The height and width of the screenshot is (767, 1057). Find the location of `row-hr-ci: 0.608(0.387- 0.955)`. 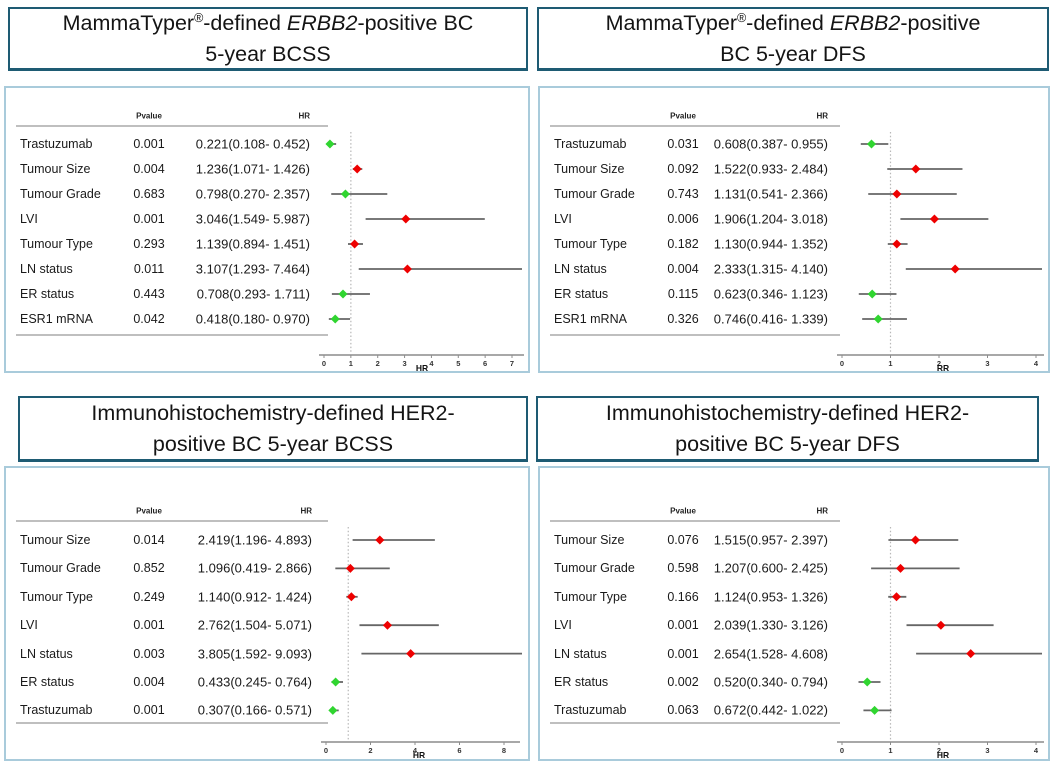

row-hr-ci: 0.608(0.387- 0.955) is located at coordinates (770, 144).